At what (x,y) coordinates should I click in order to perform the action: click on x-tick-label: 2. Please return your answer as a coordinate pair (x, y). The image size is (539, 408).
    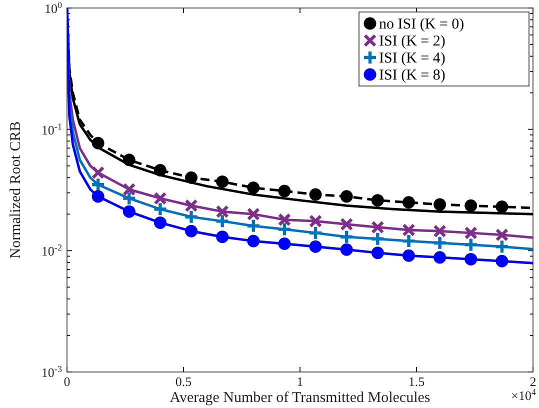
    Looking at the image, I should click on (533, 381).